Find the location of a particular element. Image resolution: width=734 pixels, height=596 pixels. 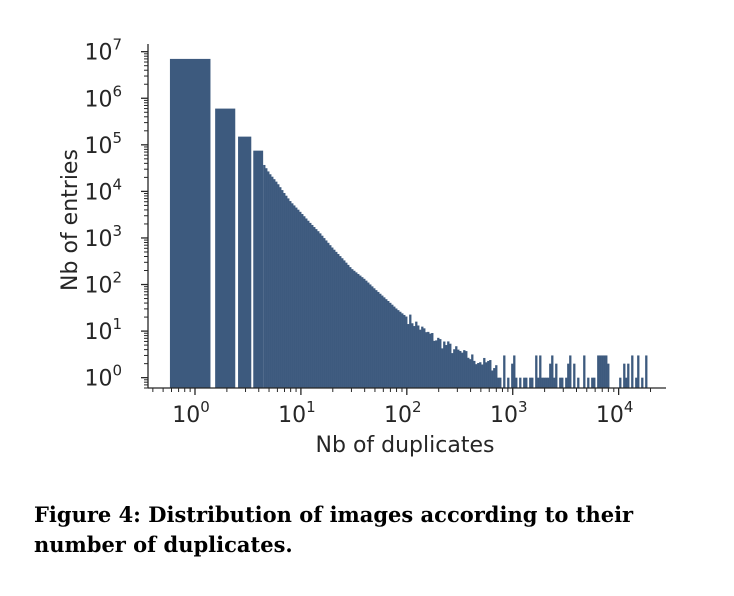

y-tick-label: 10² is located at coordinates (103, 284).